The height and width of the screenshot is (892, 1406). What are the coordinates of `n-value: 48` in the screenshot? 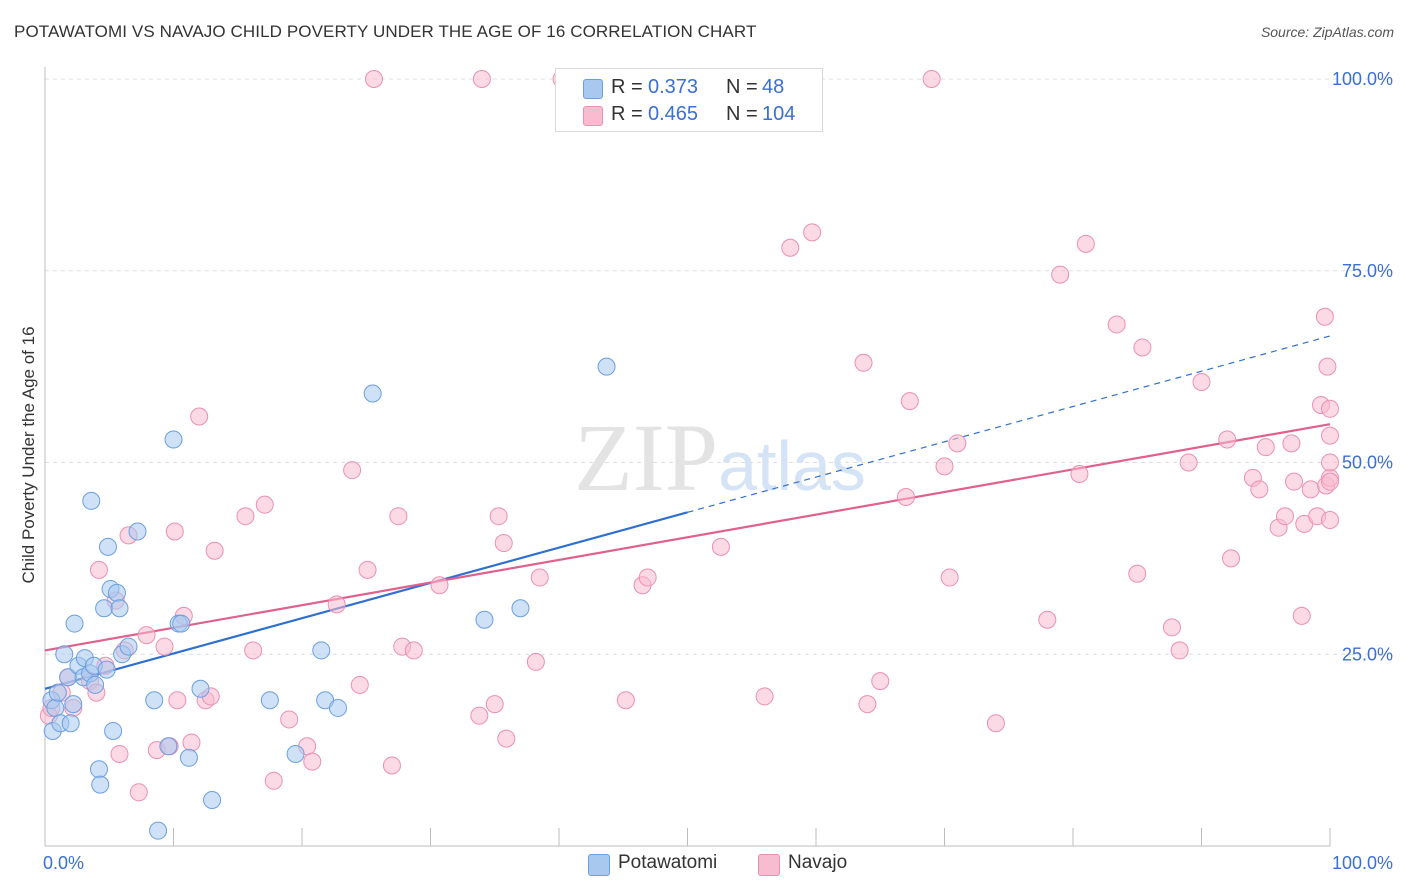 It's located at (773, 87).